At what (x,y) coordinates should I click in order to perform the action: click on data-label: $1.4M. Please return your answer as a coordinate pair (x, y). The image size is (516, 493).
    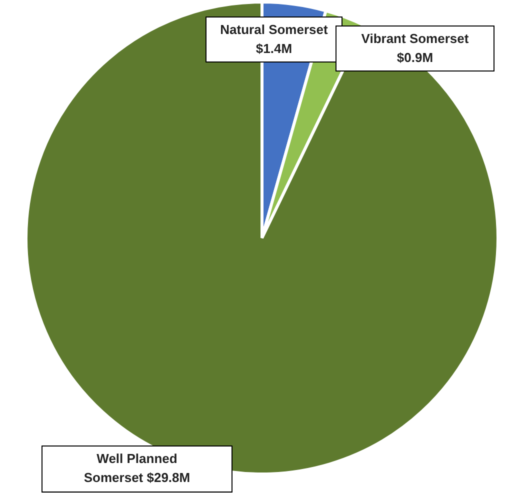
    Looking at the image, I should click on (274, 48).